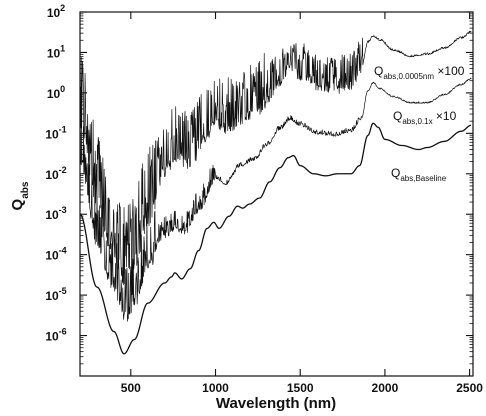 This screenshot has width=486, height=416. I want to click on series-annotation-2: Qabs,0.0005nm ×100, so click(419, 72).